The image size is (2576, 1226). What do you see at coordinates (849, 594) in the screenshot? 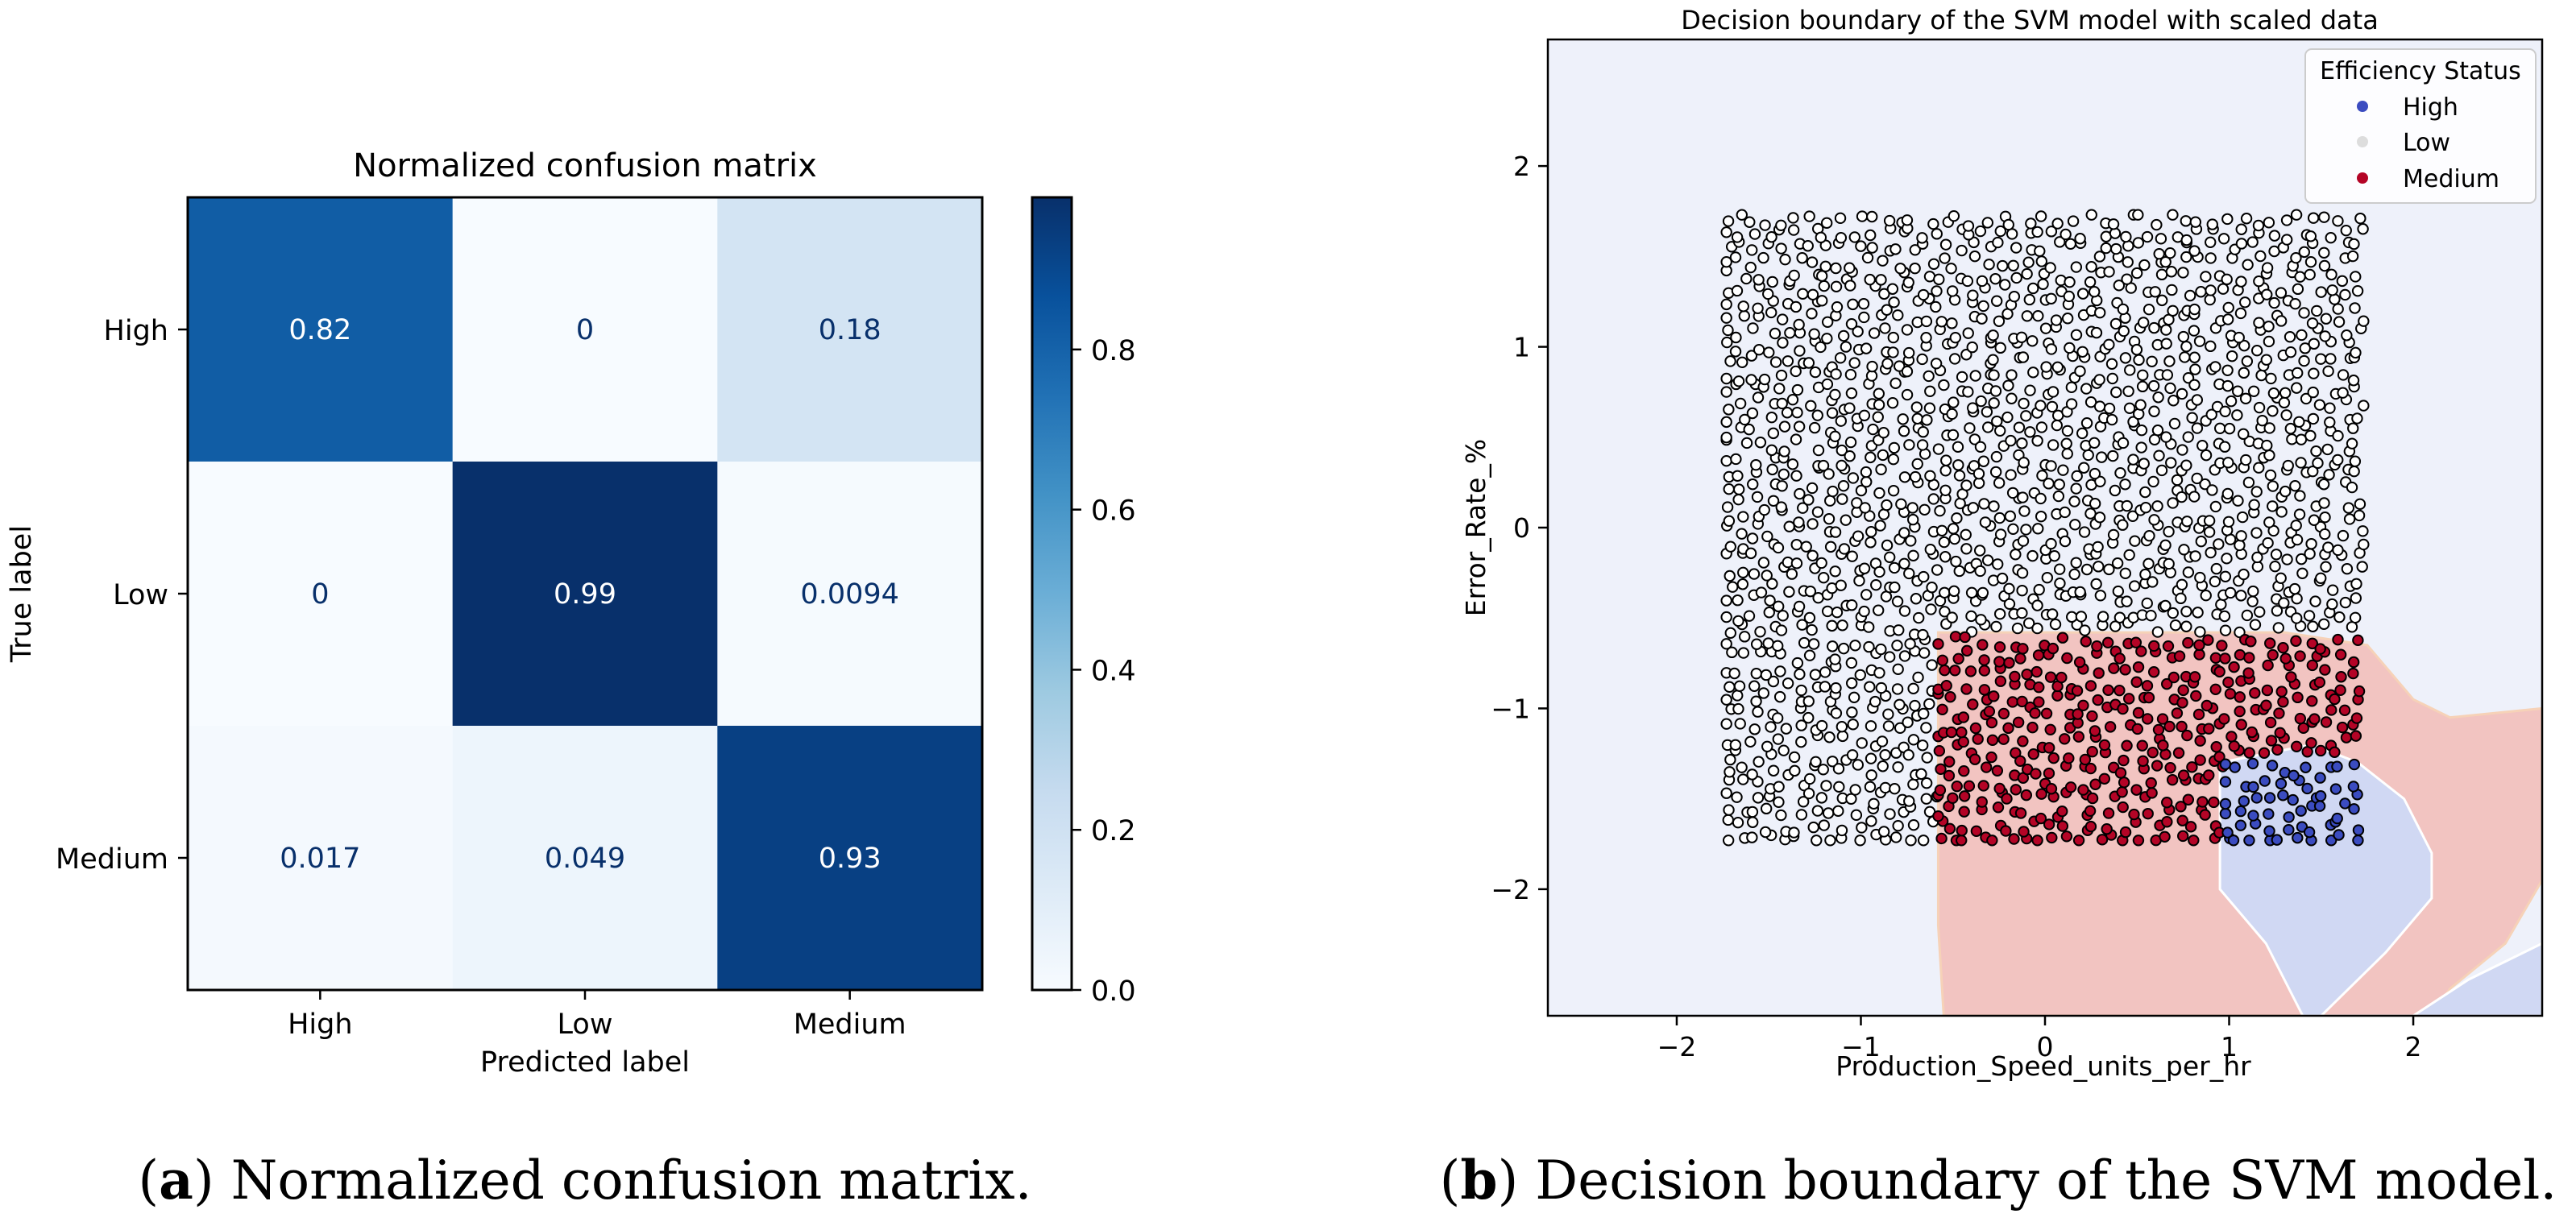
I see `cm-value-low-medium: 0.0094` at bounding box center [849, 594].